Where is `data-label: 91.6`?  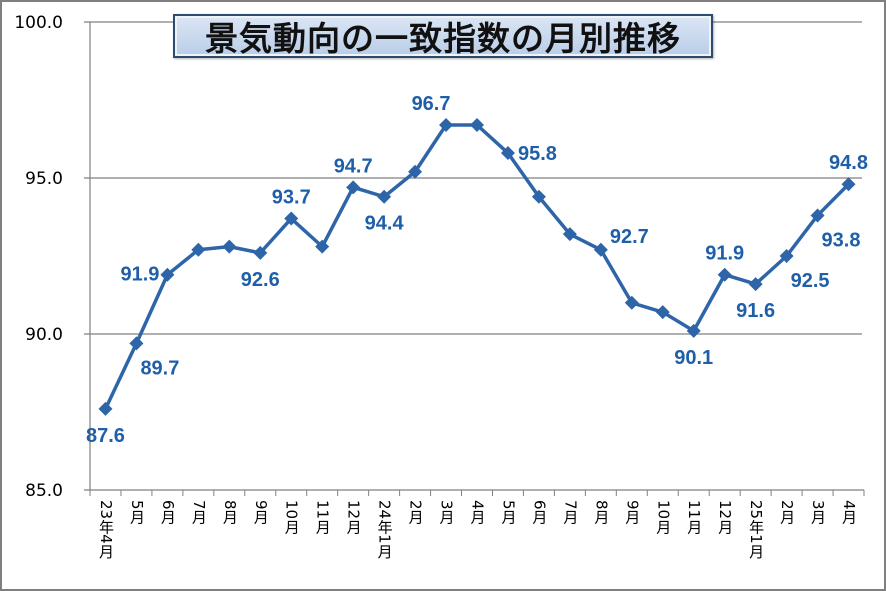
data-label: 91.6 is located at coordinates (755, 311).